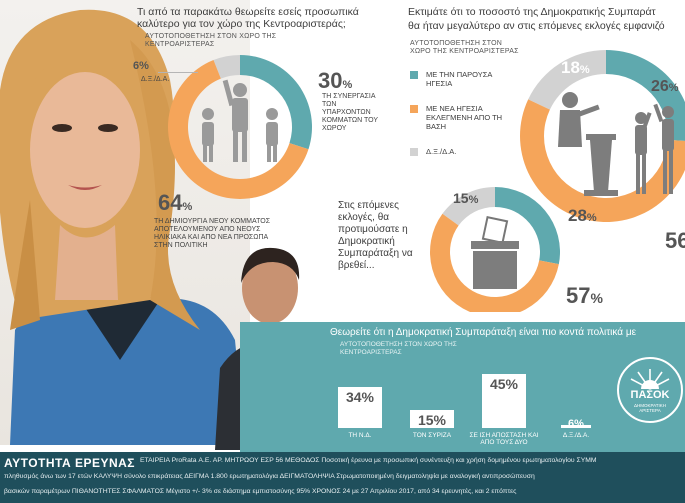 The width and height of the screenshot is (685, 503). I want to click on q4-bar-category-2: ΣΕ ΙΣΗ ΑΠΟΣΤΑΣΗ ΚΑΙ ΑΠΟ ΤΟΥΣ ΔΥΟ, so click(504, 439).